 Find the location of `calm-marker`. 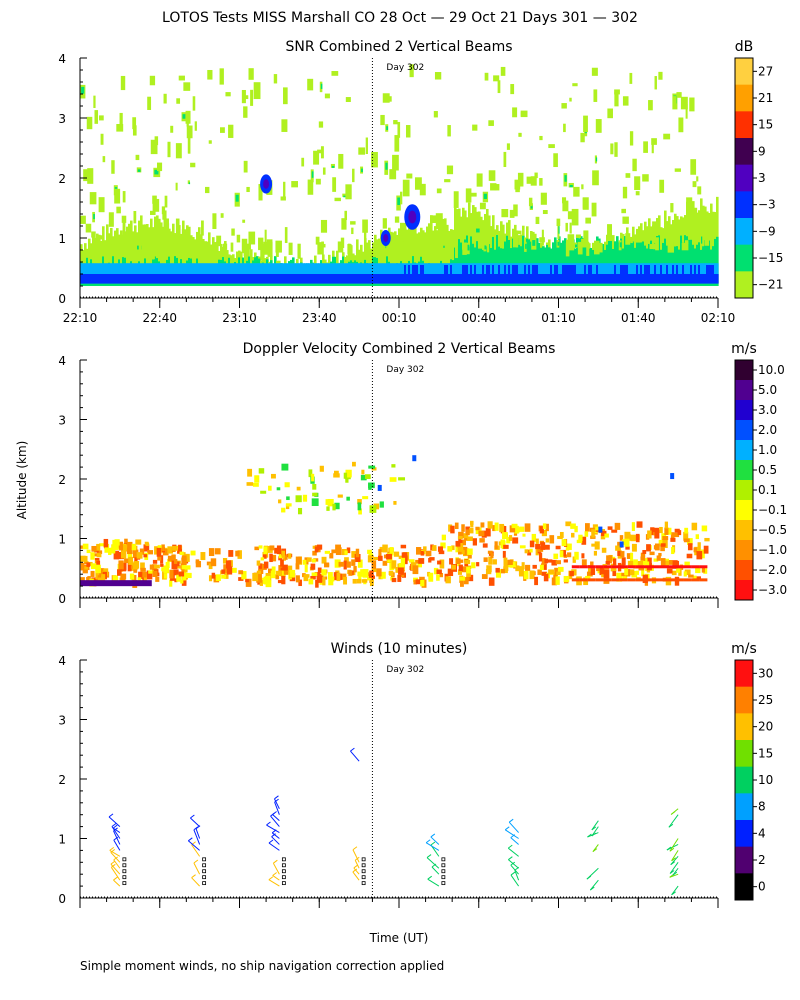

calm-marker is located at coordinates (363, 865).